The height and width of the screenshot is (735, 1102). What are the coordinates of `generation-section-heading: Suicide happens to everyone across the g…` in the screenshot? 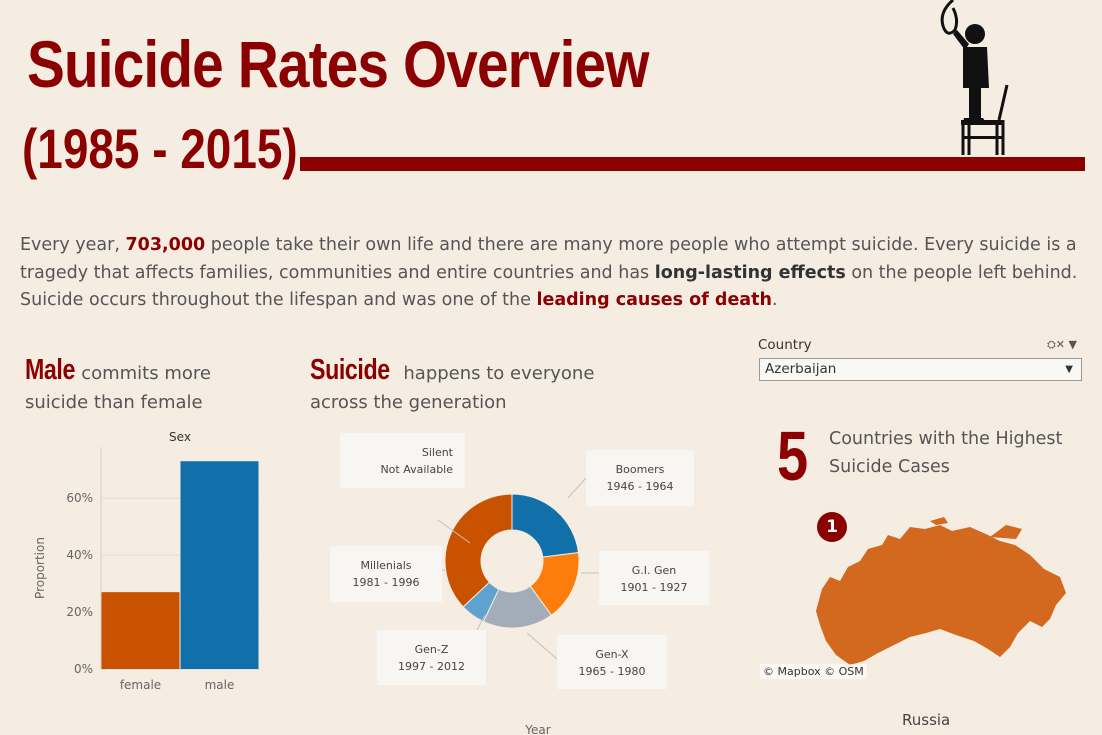 It's located at (452, 384).